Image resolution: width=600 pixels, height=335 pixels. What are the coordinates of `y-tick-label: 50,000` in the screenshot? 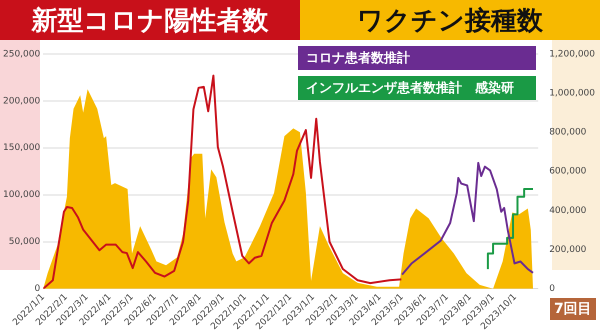 It's located at (24, 242).